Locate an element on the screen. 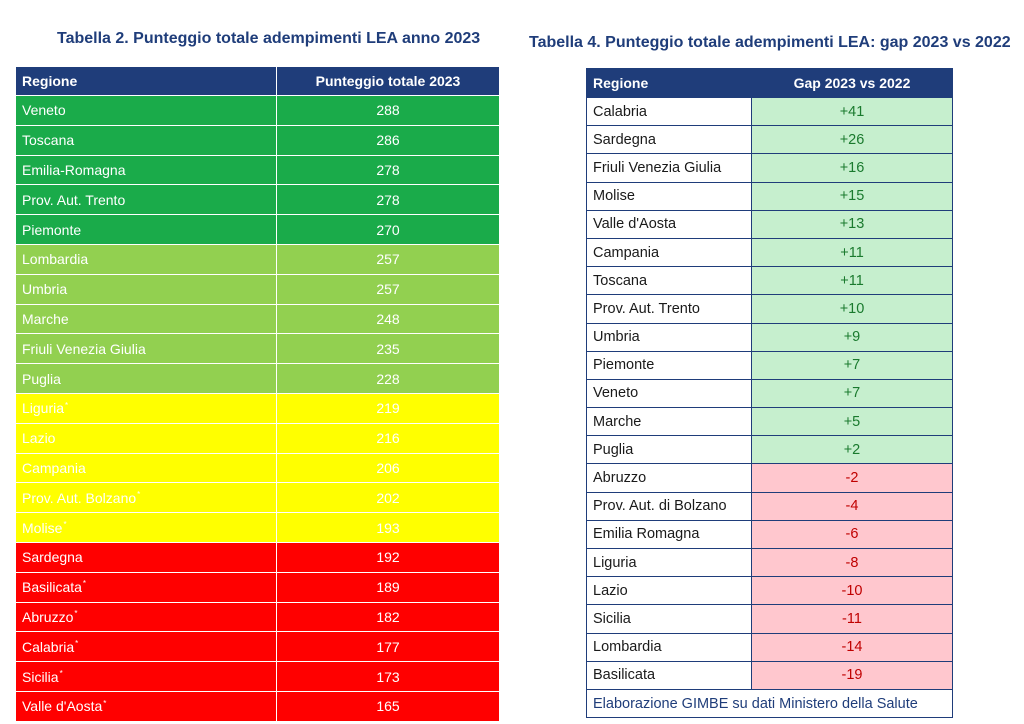 This screenshot has width=1024, height=724. table4-row: Campania +11 is located at coordinates (769, 252).